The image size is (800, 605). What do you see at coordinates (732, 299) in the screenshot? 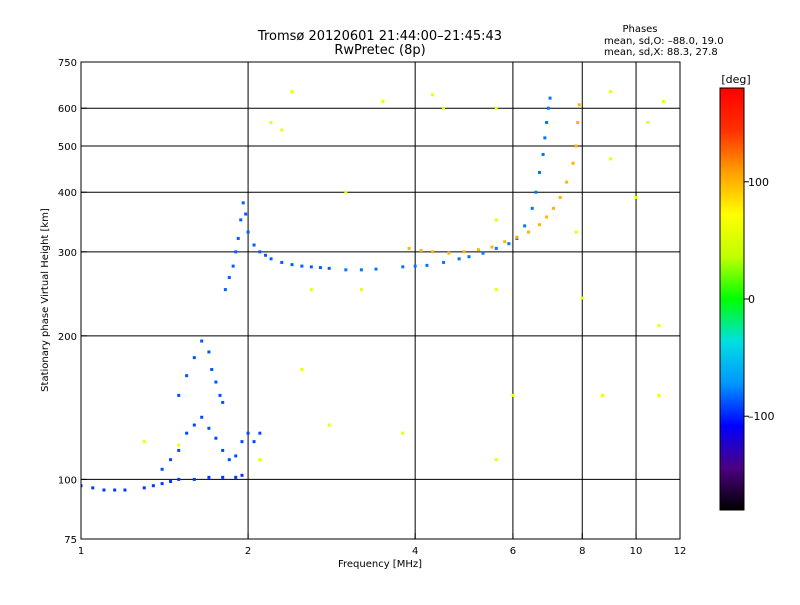
I see `colorbar-fill` at bounding box center [732, 299].